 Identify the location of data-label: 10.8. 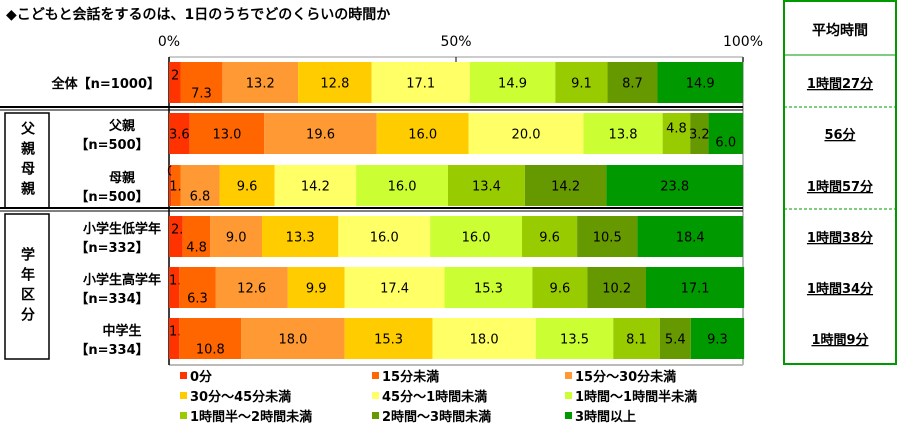
(210, 350).